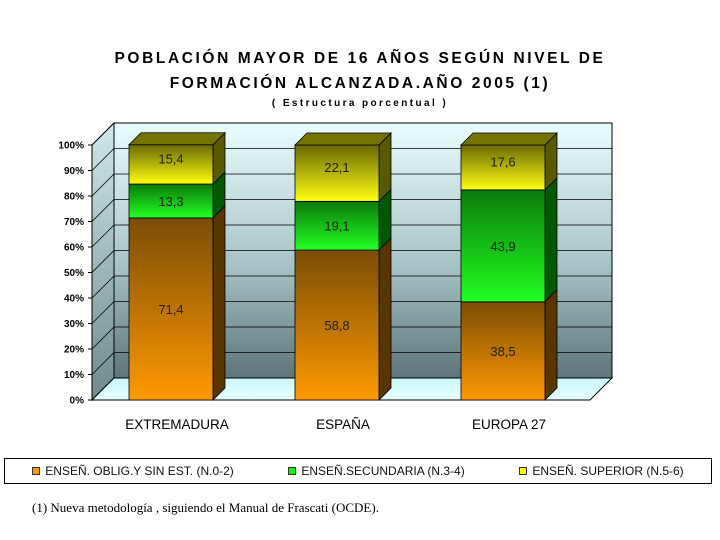 This screenshot has width=720, height=540. I want to click on legend-label-primary: ENSEÑ. OBLIG.Y SIN EST. (N.0-2), so click(139, 471).